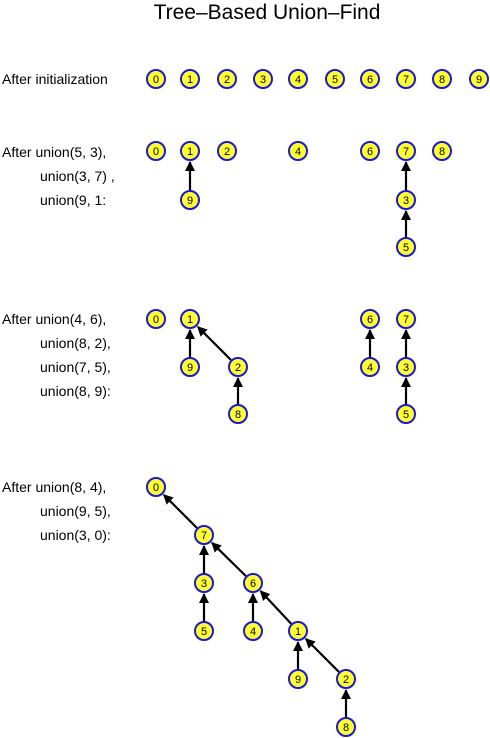  What do you see at coordinates (75, 511) in the screenshot?
I see `stage-3-label-1: union(9, 5),` at bounding box center [75, 511].